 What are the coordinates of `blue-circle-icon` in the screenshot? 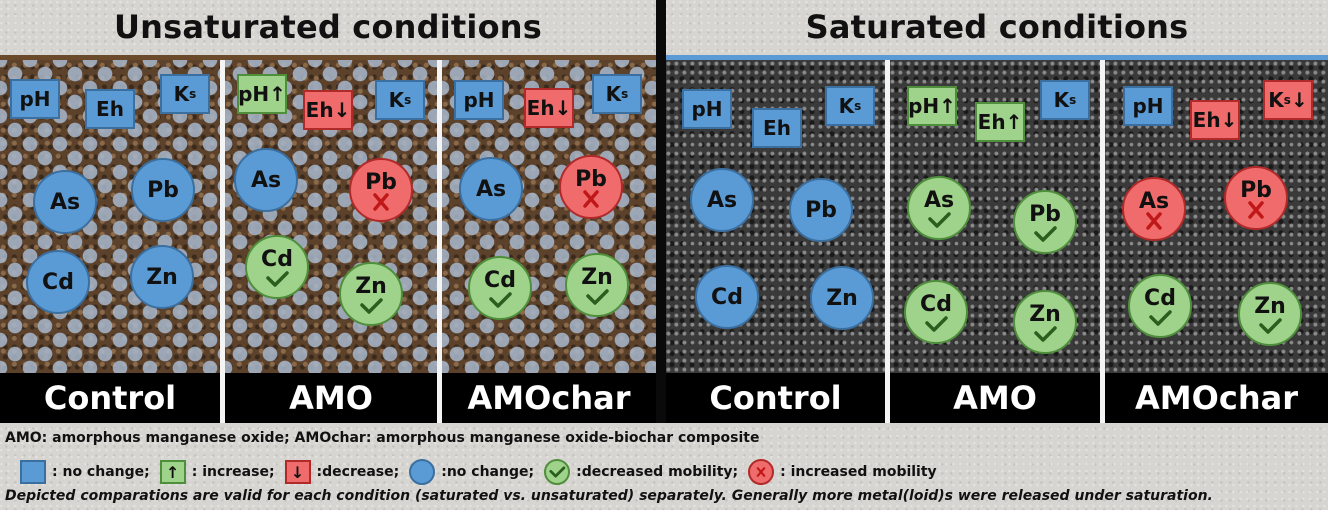 It's located at (422, 472).